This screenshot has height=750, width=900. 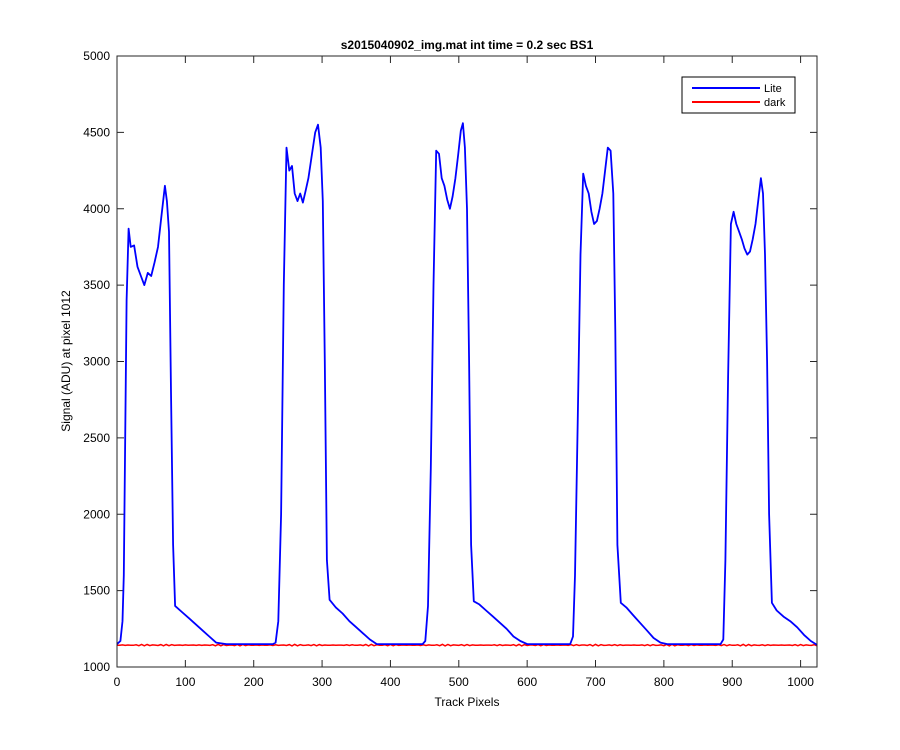 I want to click on y-tick-label: 1000, so click(x=96, y=667).